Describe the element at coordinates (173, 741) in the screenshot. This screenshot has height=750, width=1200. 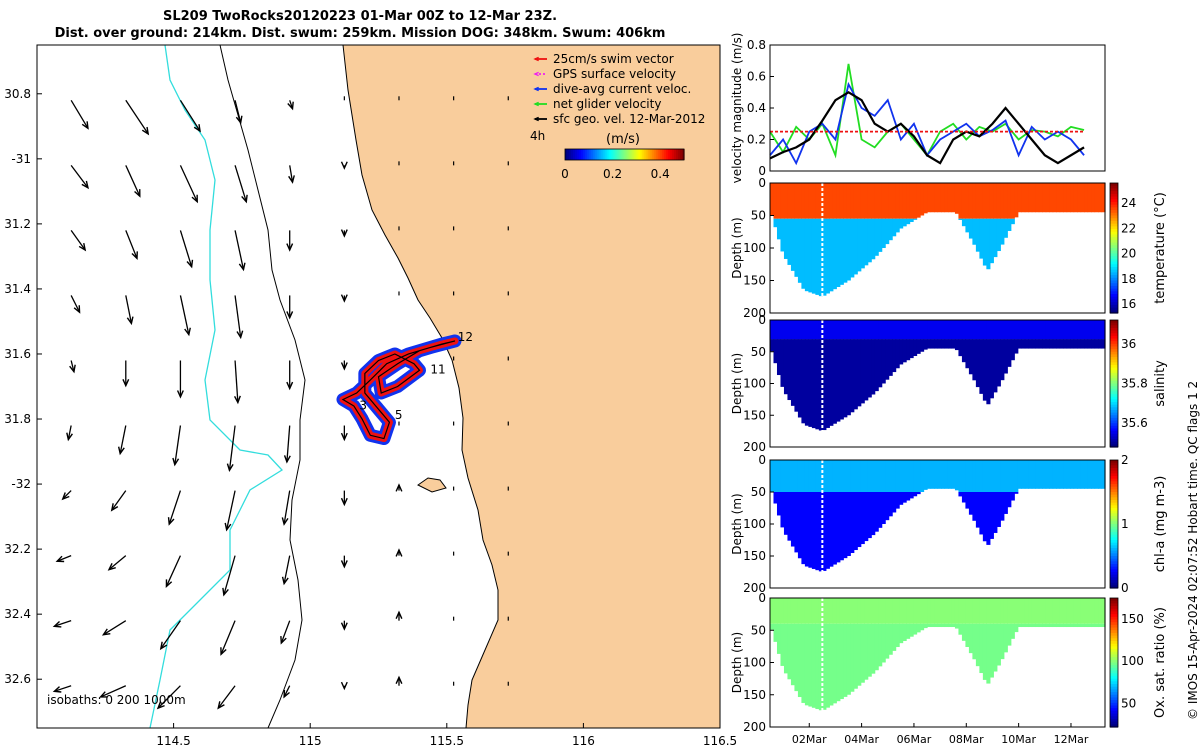
I see `map-xtick-label: 114.5` at that location.